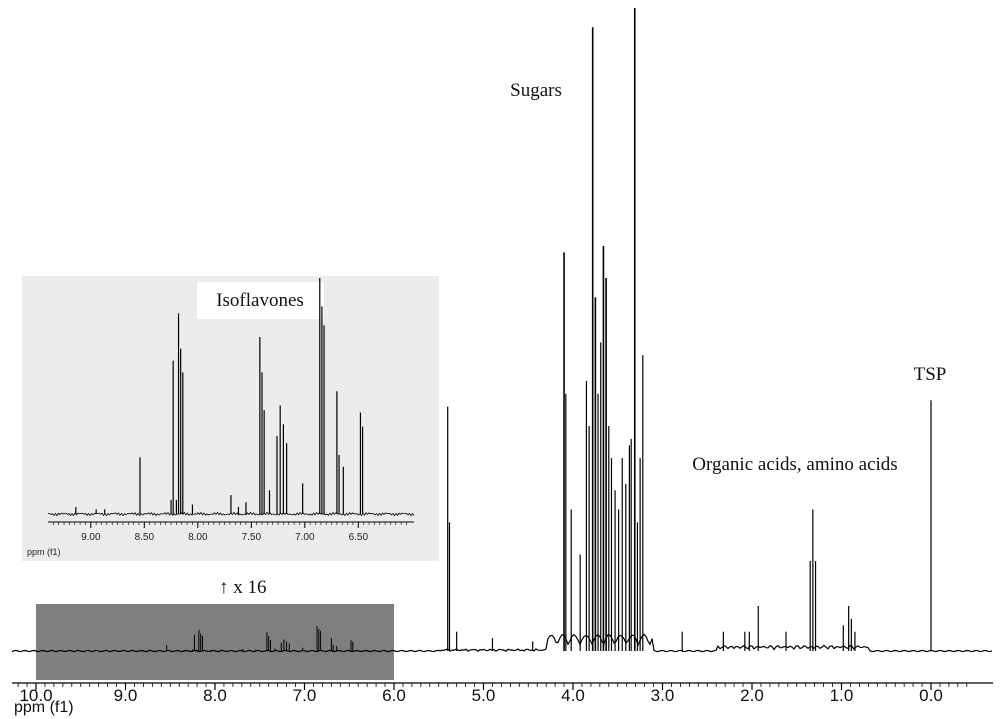 The width and height of the screenshot is (1000, 719). What do you see at coordinates (502, 643) in the screenshot?
I see `main-spectrum-baseline` at bounding box center [502, 643].